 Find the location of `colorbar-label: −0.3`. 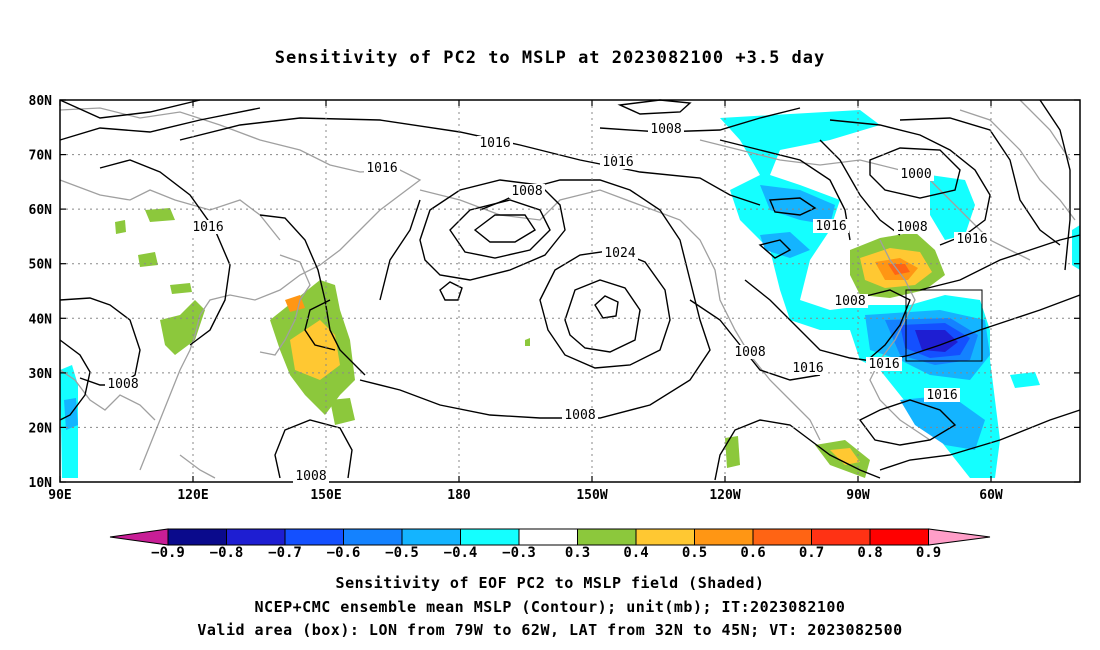

colorbar-label: −0.3 is located at coordinates (519, 553).